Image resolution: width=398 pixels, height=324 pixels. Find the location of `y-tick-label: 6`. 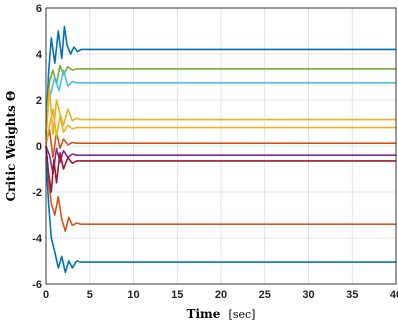

y-tick-label: 6 is located at coordinates (39, 9).